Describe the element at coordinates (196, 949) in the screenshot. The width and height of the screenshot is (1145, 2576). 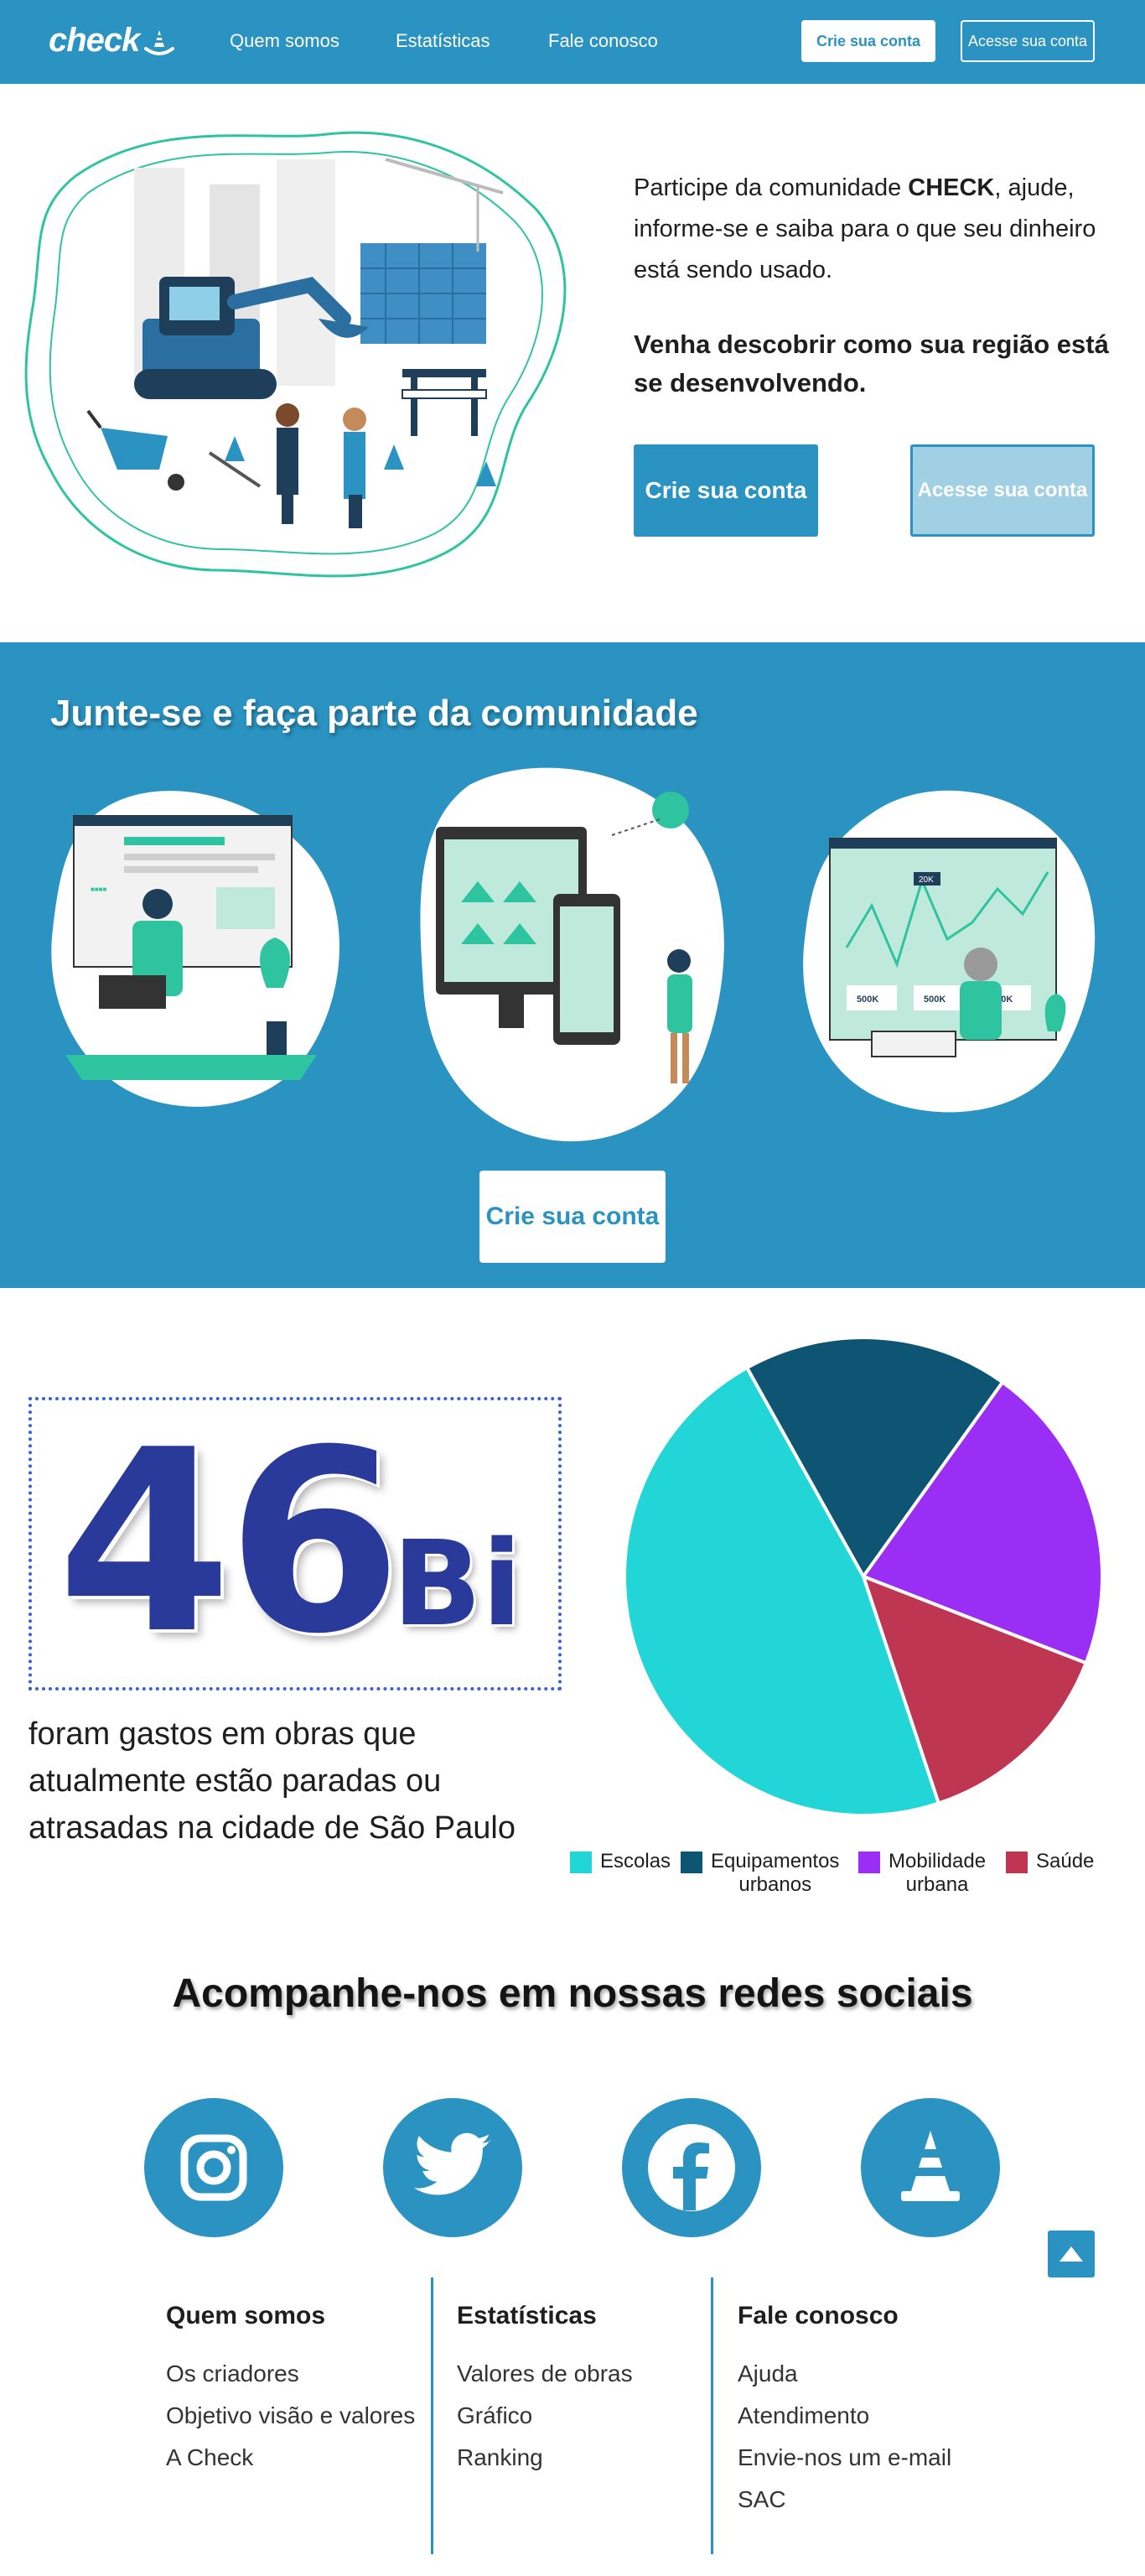
I see `community-blob-left: ■■■■` at that location.